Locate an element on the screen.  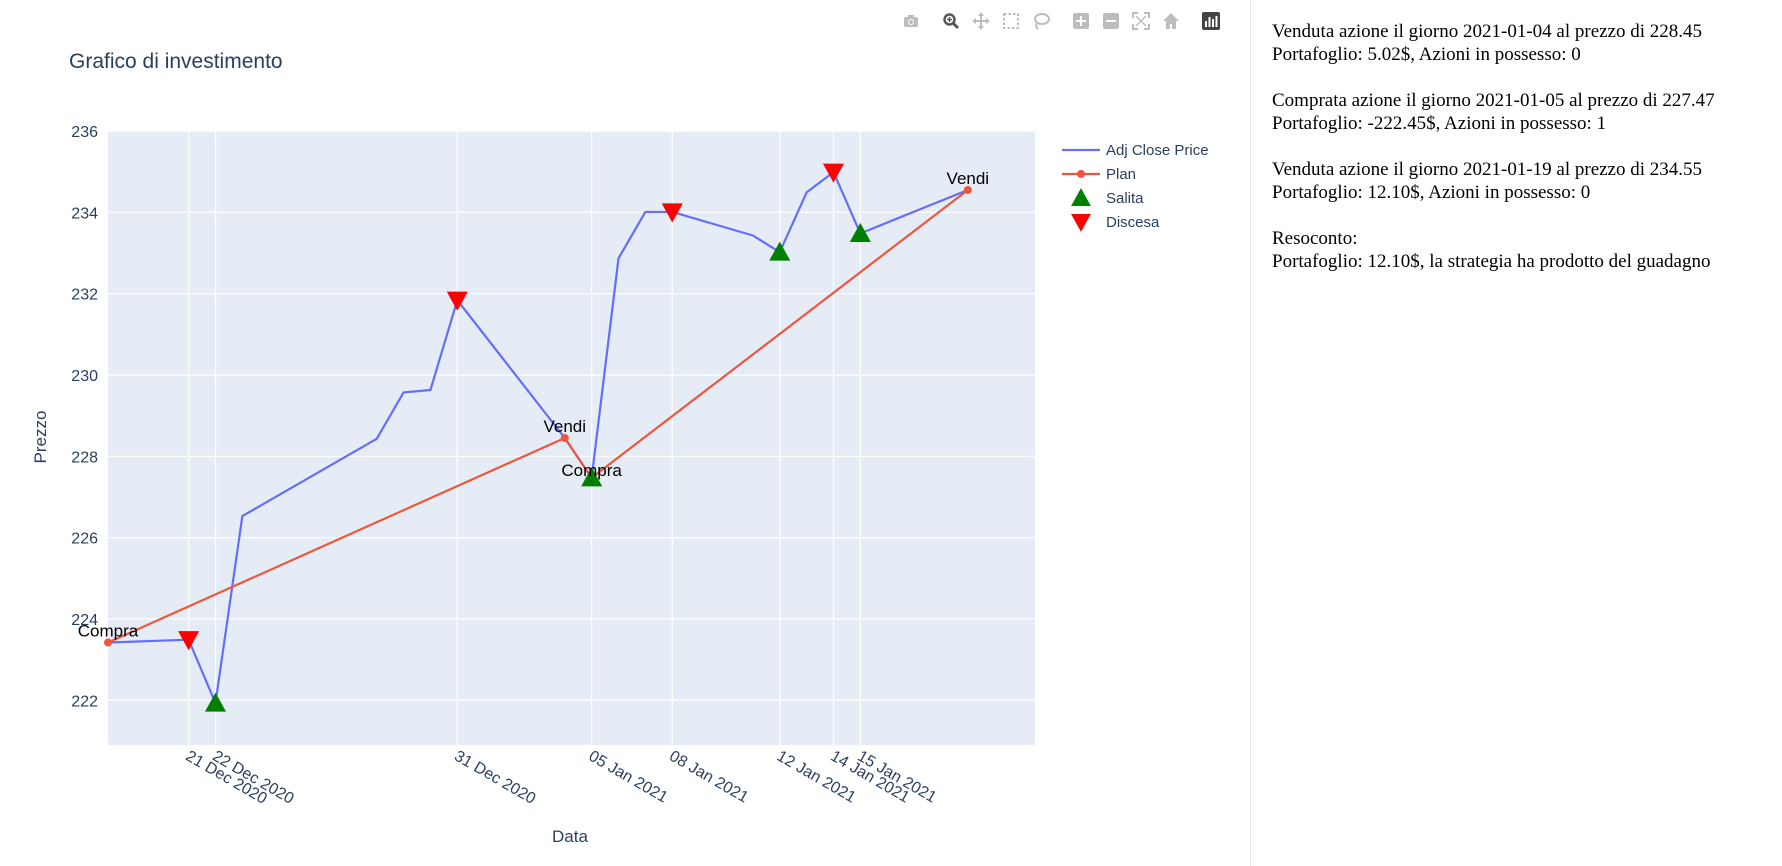
y-tick-label: 236 is located at coordinates (84, 132).